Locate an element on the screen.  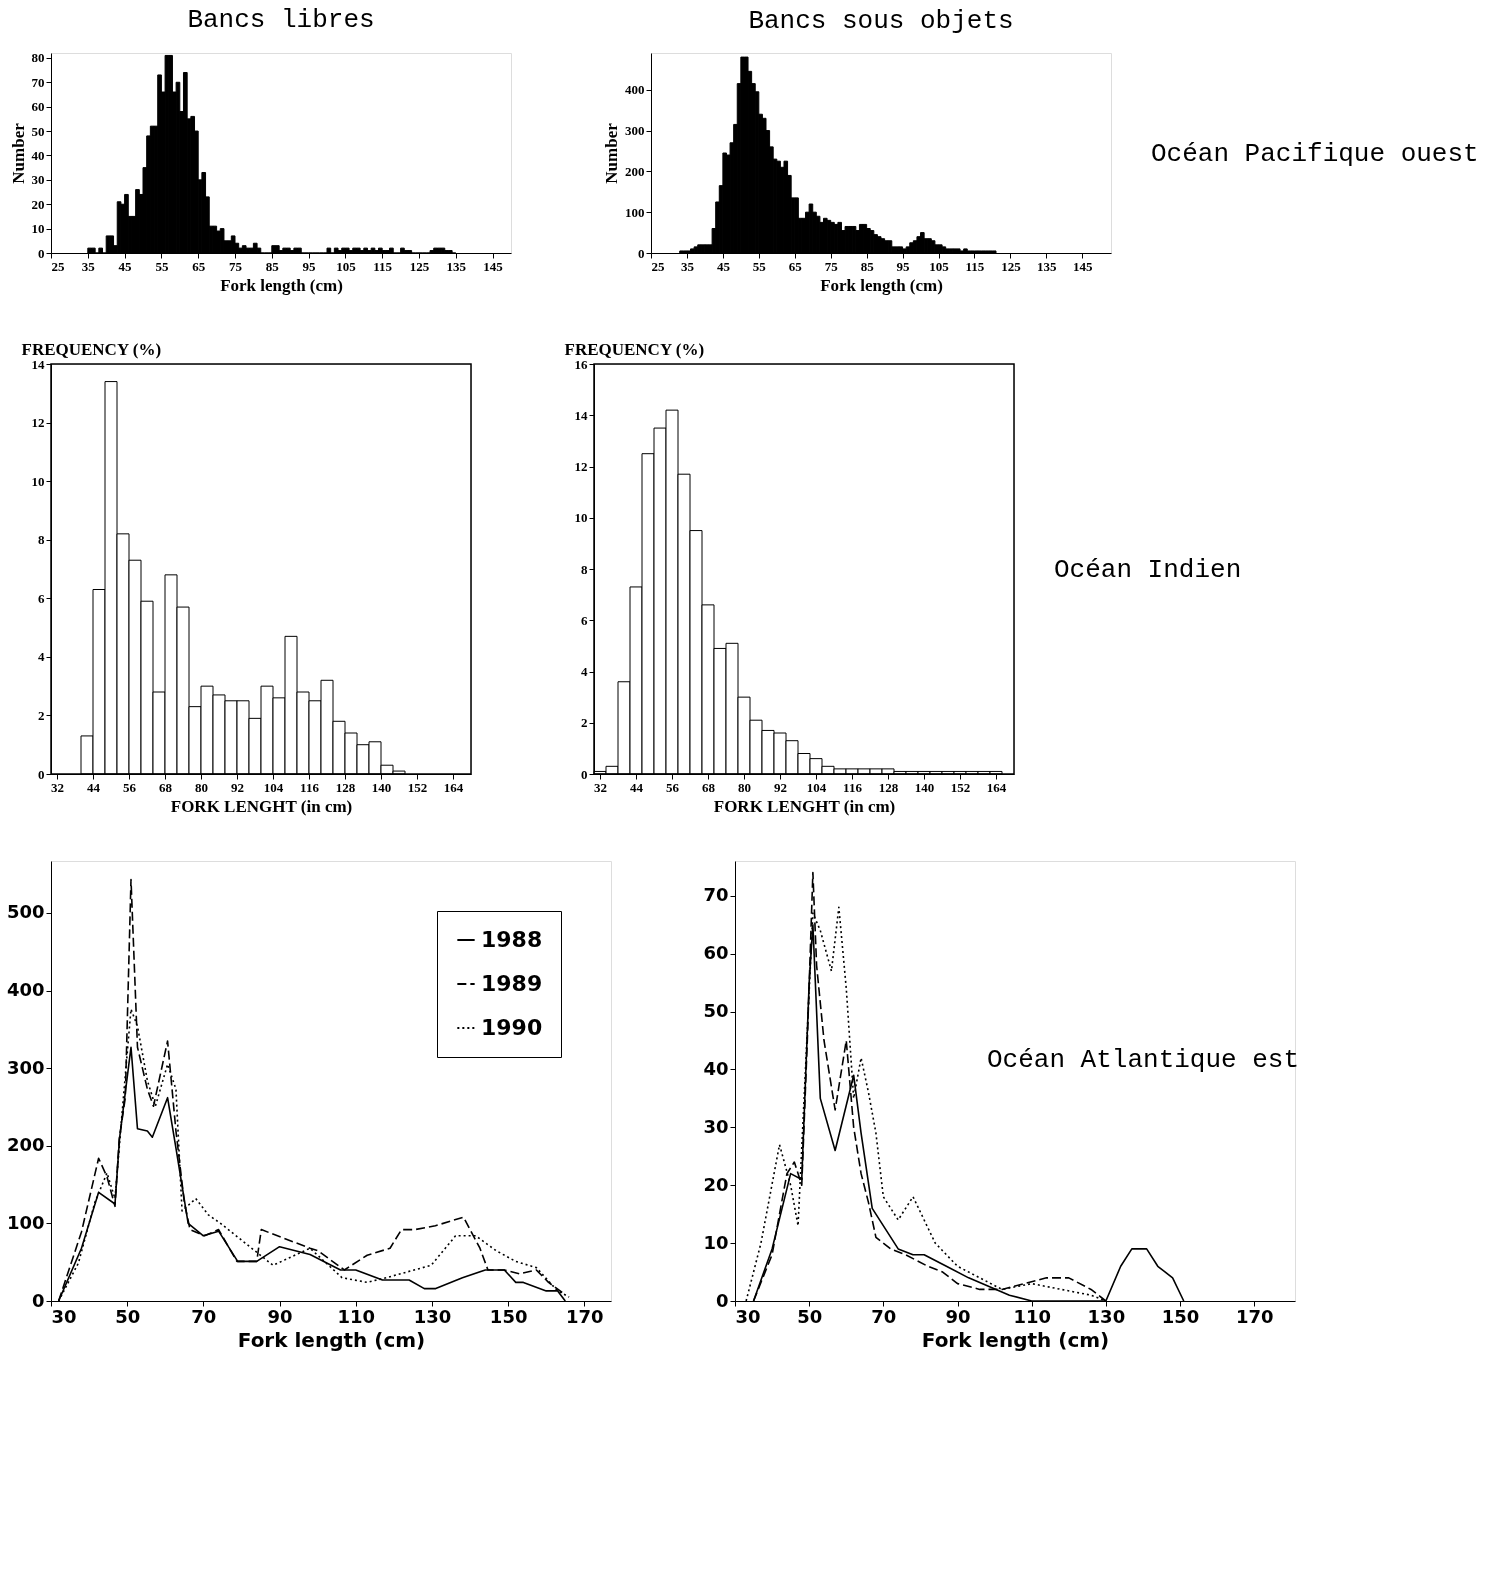
legend-label: 1988 is located at coordinates (512, 939).